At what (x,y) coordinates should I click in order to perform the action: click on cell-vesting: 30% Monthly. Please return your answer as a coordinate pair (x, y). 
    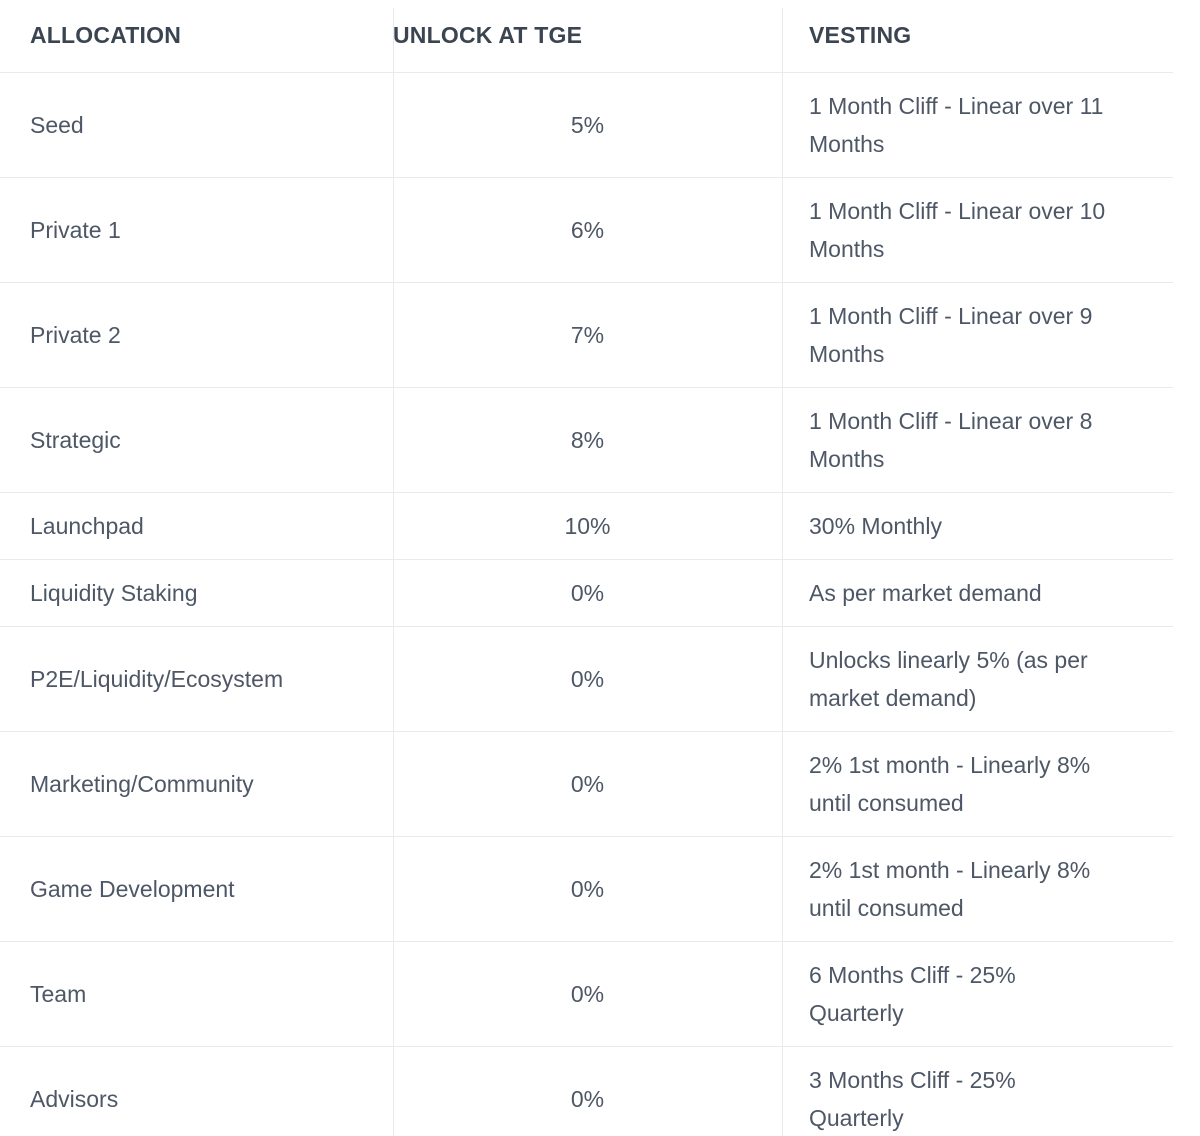
    Looking at the image, I should click on (875, 525).